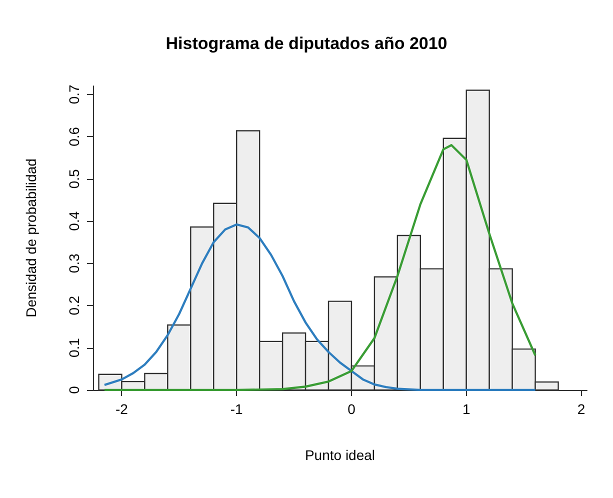 This screenshot has width=613, height=498. Describe the element at coordinates (74, 348) in the screenshot. I see `y-tick-label: 0.1` at that location.